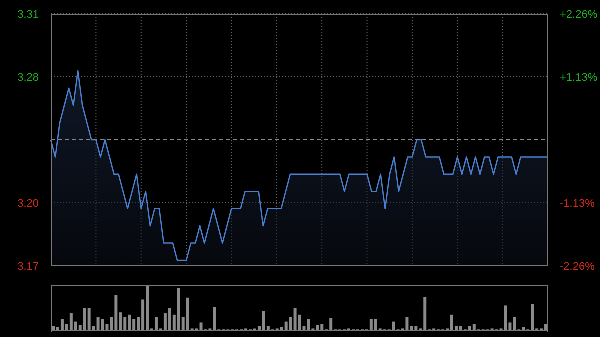  What do you see at coordinates (28, 267) in the screenshot?
I see `y-tick-label: 3.17` at bounding box center [28, 267].